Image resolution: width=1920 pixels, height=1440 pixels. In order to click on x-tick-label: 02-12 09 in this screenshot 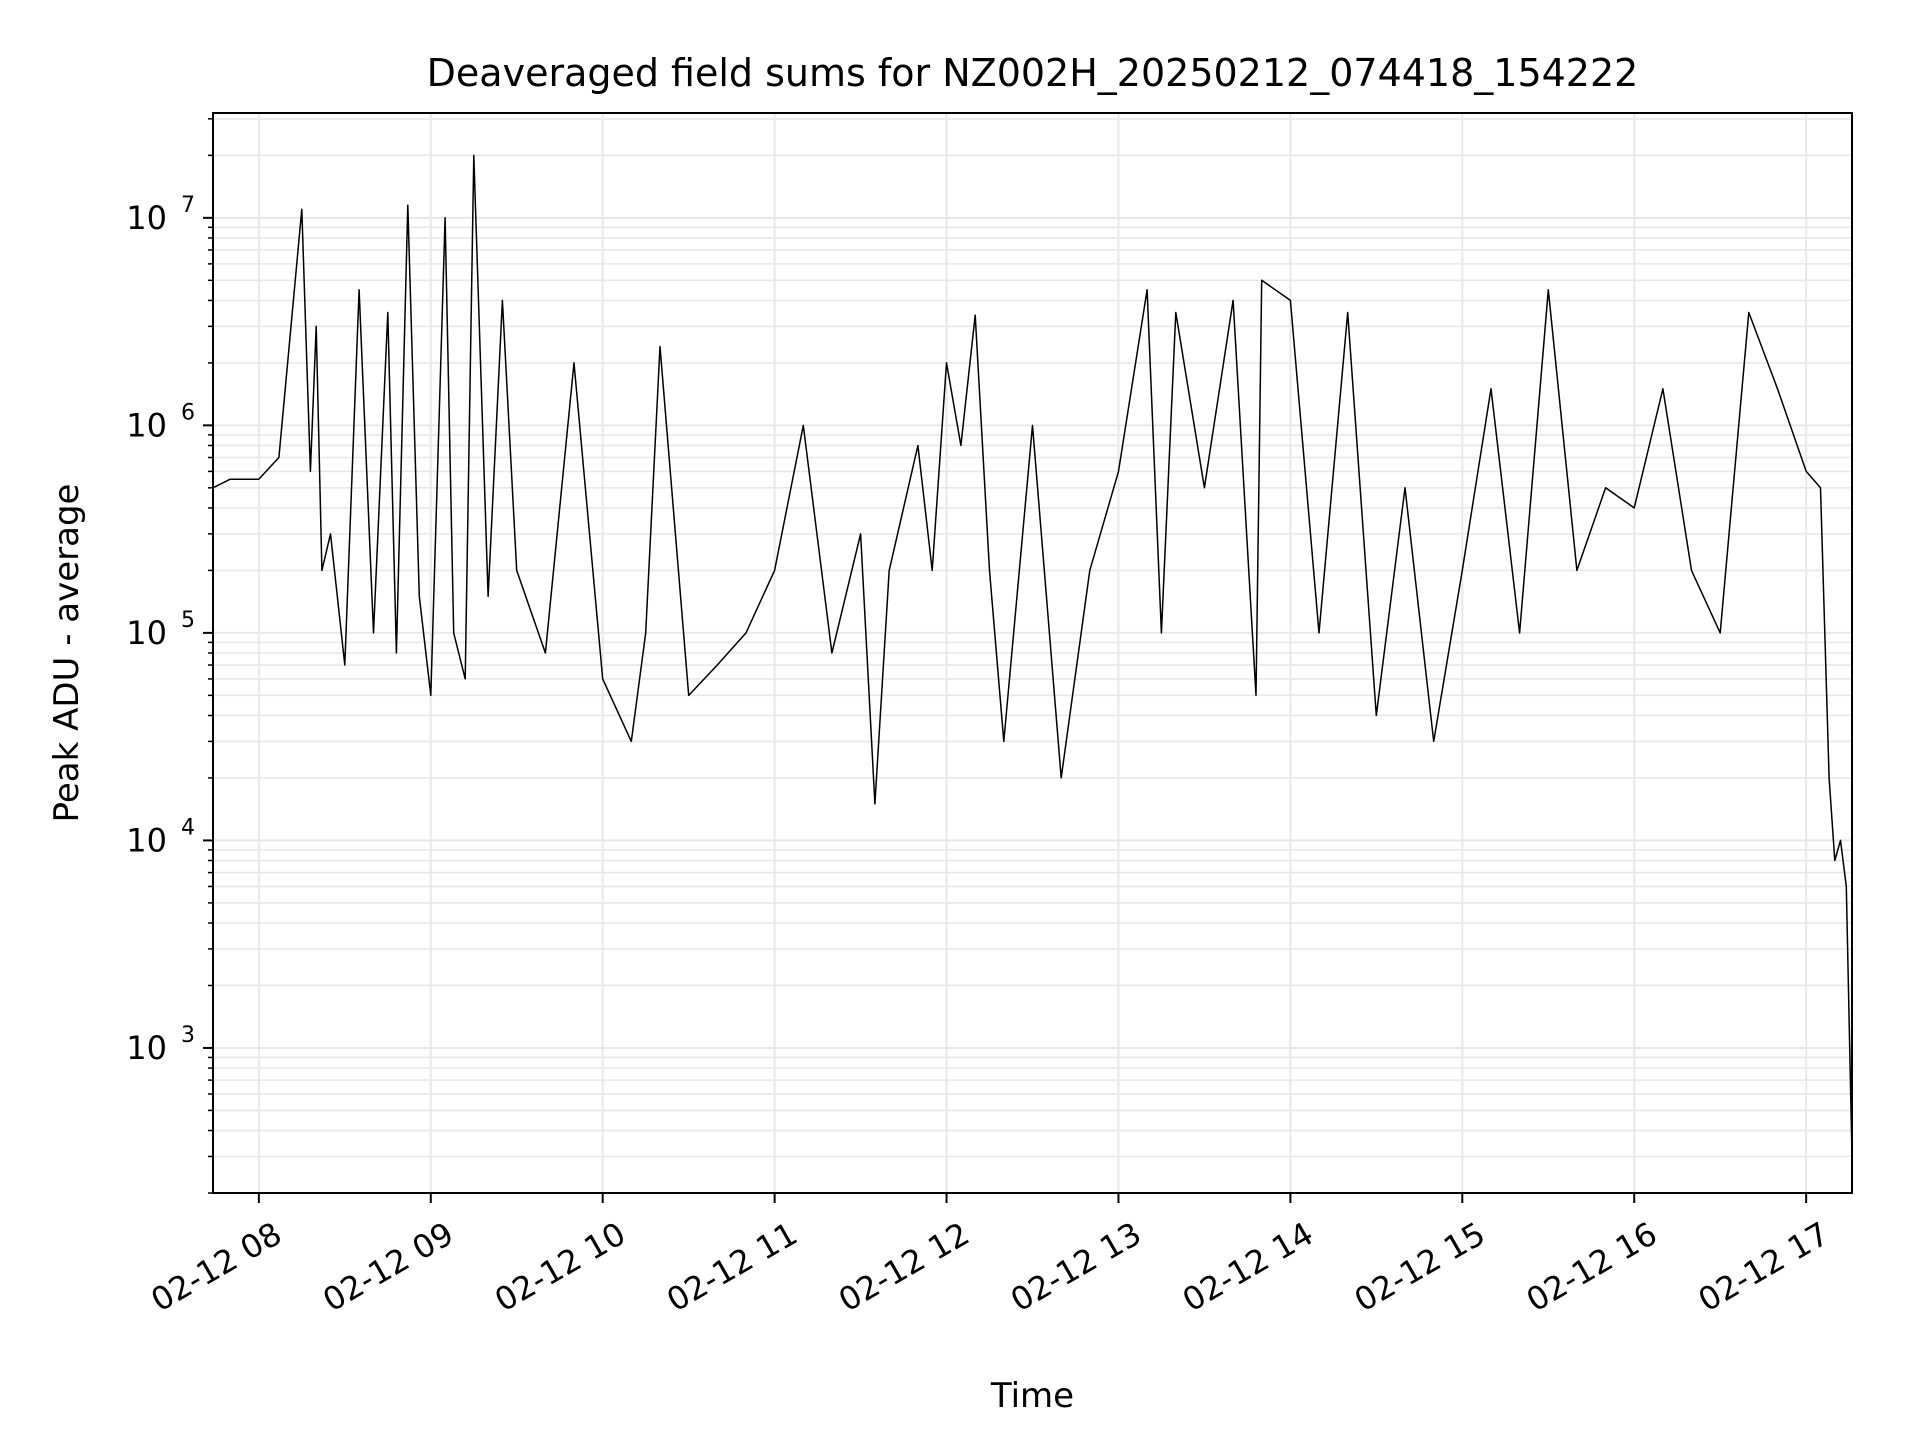, I will do `click(388, 1266)`.